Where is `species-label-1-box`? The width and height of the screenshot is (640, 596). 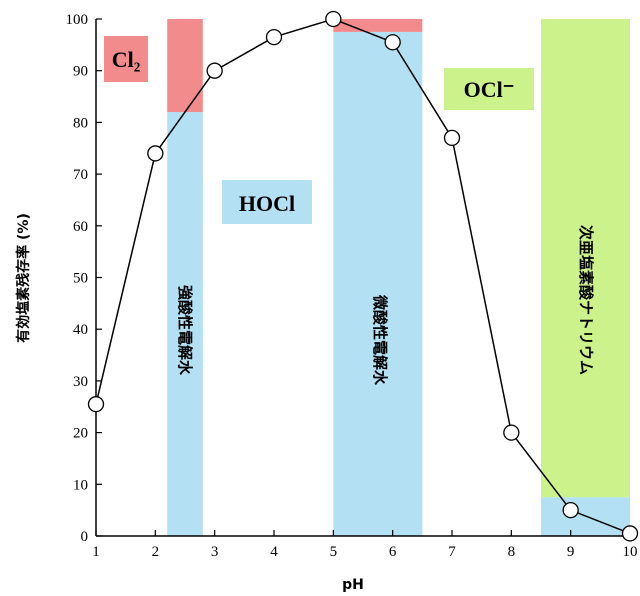 species-label-1-box is located at coordinates (126, 59).